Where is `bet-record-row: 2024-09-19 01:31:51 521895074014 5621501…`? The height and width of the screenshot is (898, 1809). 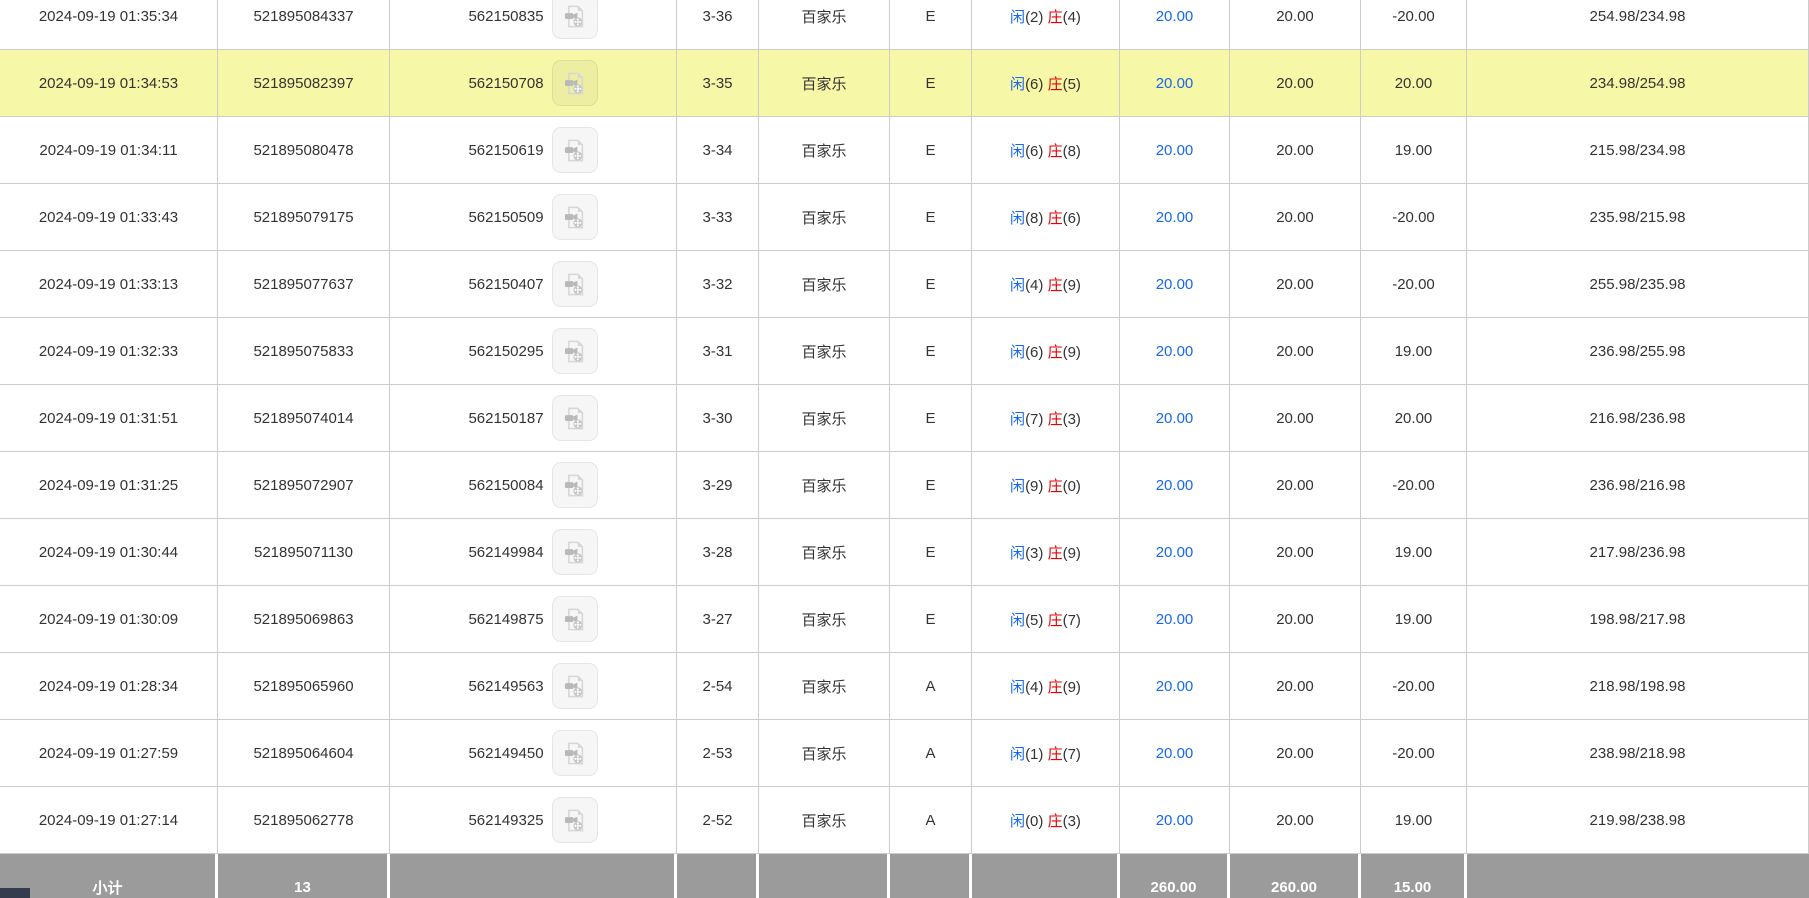
bet-record-row: 2024-09-19 01:31:51 521895074014 5621501… is located at coordinates (904, 418).